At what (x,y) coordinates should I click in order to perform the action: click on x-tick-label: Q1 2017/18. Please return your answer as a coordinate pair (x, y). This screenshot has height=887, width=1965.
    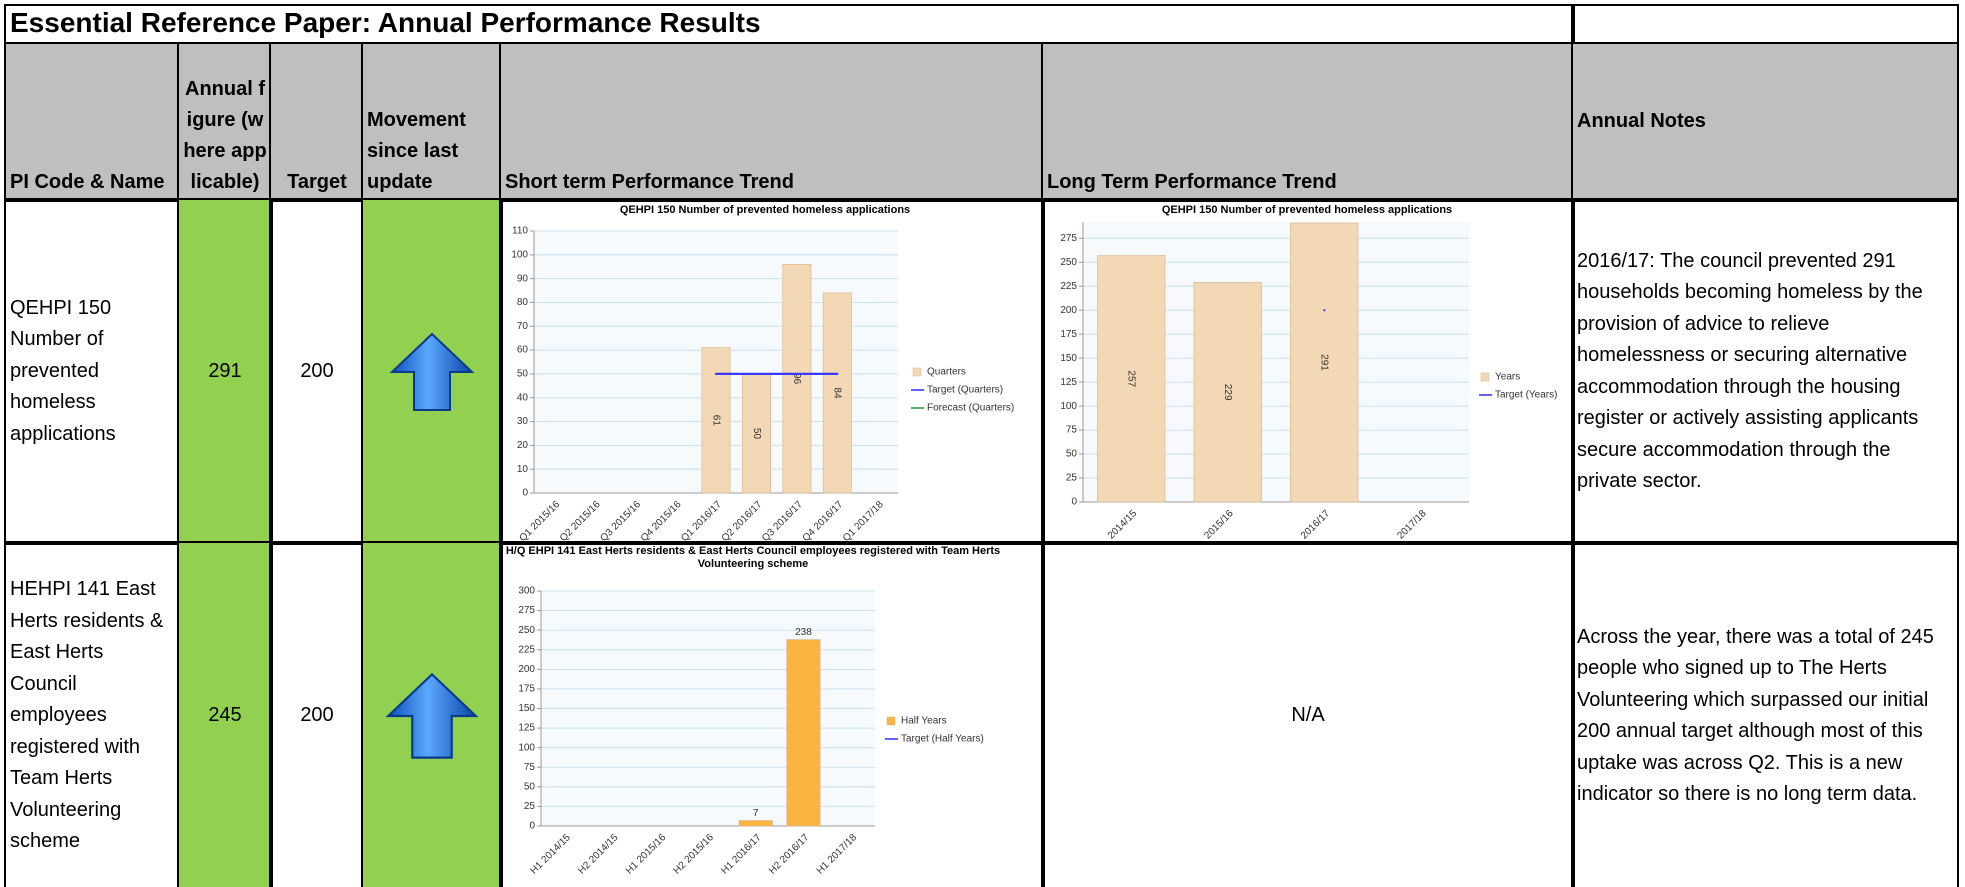
    Looking at the image, I should click on (863, 521).